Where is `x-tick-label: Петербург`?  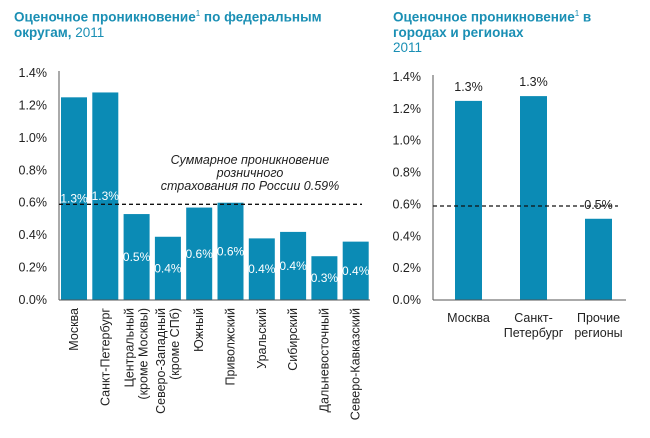
x-tick-label: Петербург is located at coordinates (534, 333).